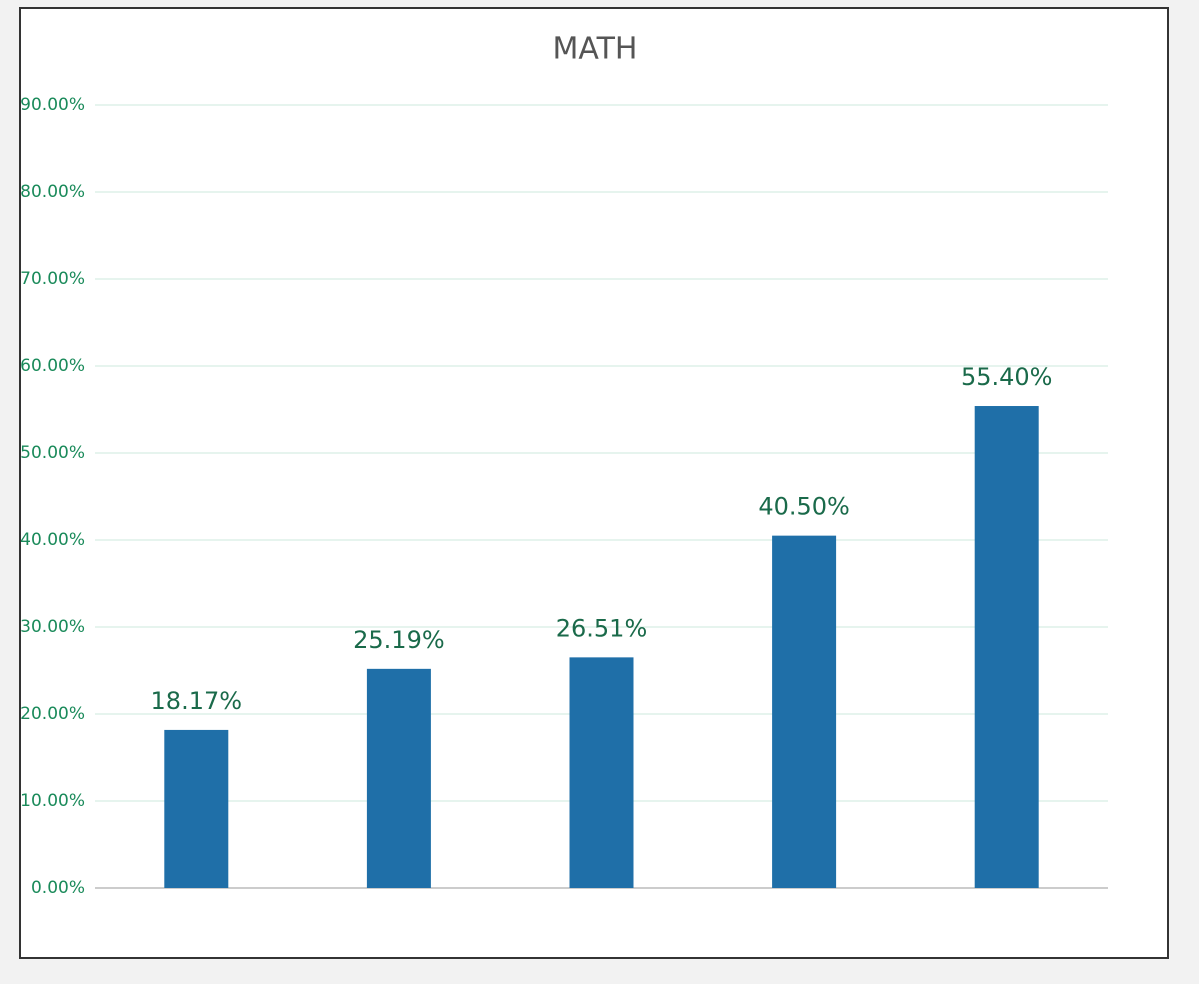 Image resolution: width=1199 pixels, height=984 pixels. What do you see at coordinates (52, 627) in the screenshot?
I see `y-tick-label: 30.00%` at bounding box center [52, 627].